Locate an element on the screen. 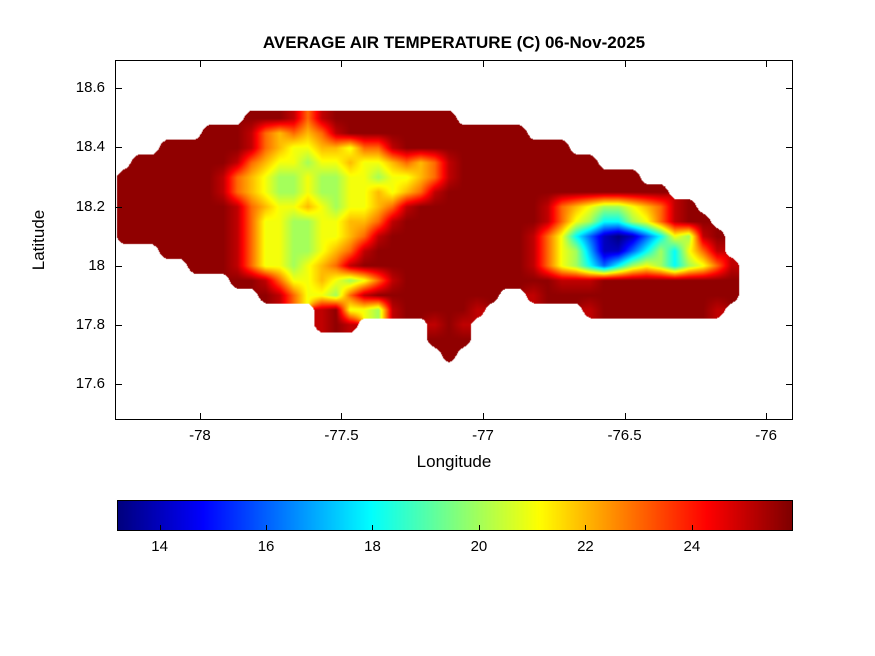 This screenshot has width=875, height=656. y-tick-label: 17.8 is located at coordinates (90, 325).